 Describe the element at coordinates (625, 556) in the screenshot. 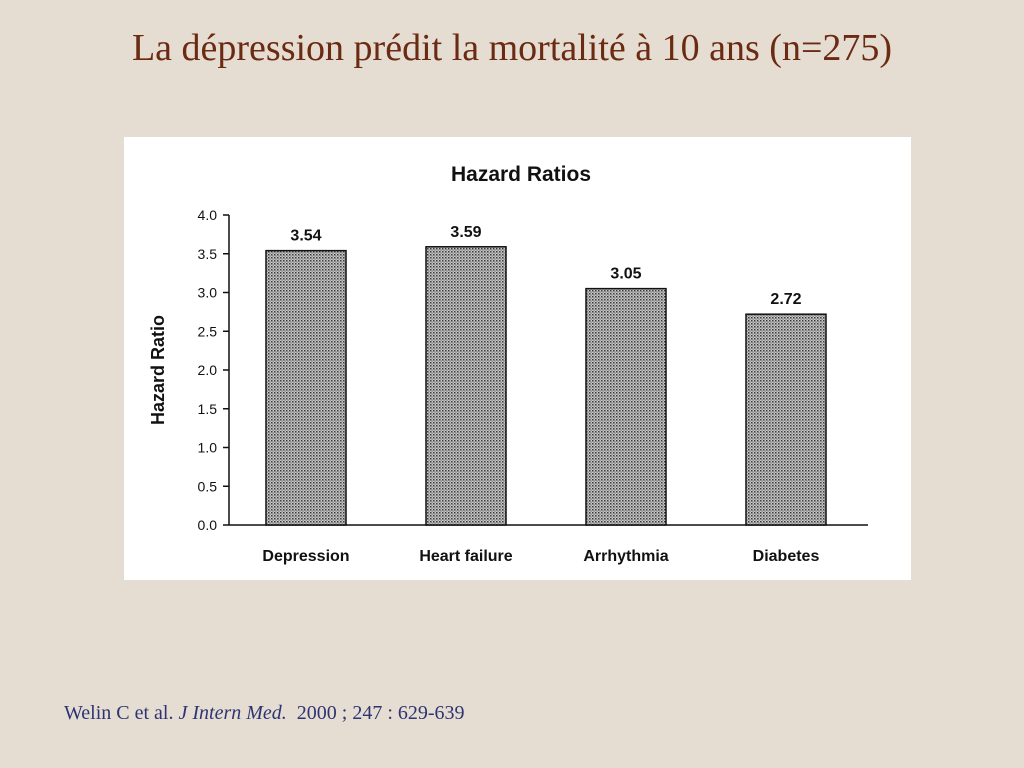

I see `x-tick-label: Arrhythmia` at that location.